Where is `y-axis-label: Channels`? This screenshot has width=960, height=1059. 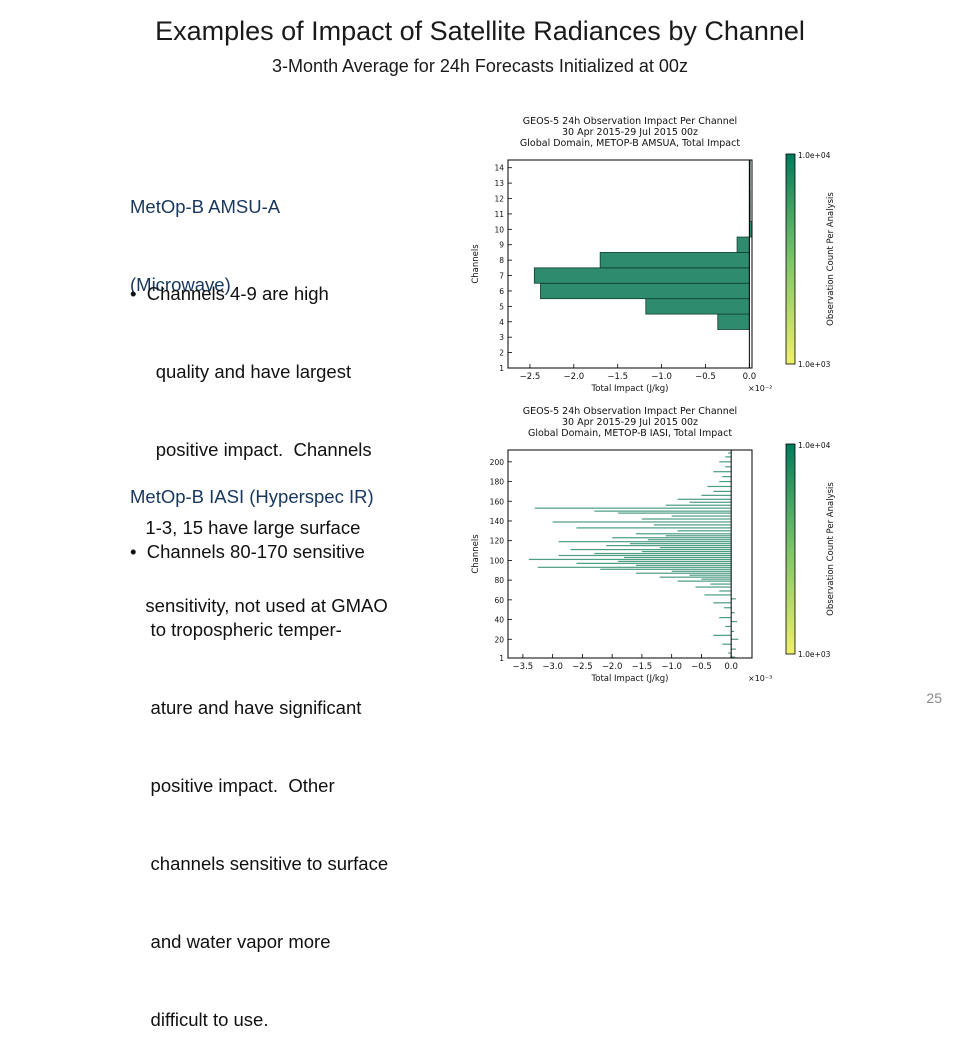 y-axis-label: Channels is located at coordinates (476, 264).